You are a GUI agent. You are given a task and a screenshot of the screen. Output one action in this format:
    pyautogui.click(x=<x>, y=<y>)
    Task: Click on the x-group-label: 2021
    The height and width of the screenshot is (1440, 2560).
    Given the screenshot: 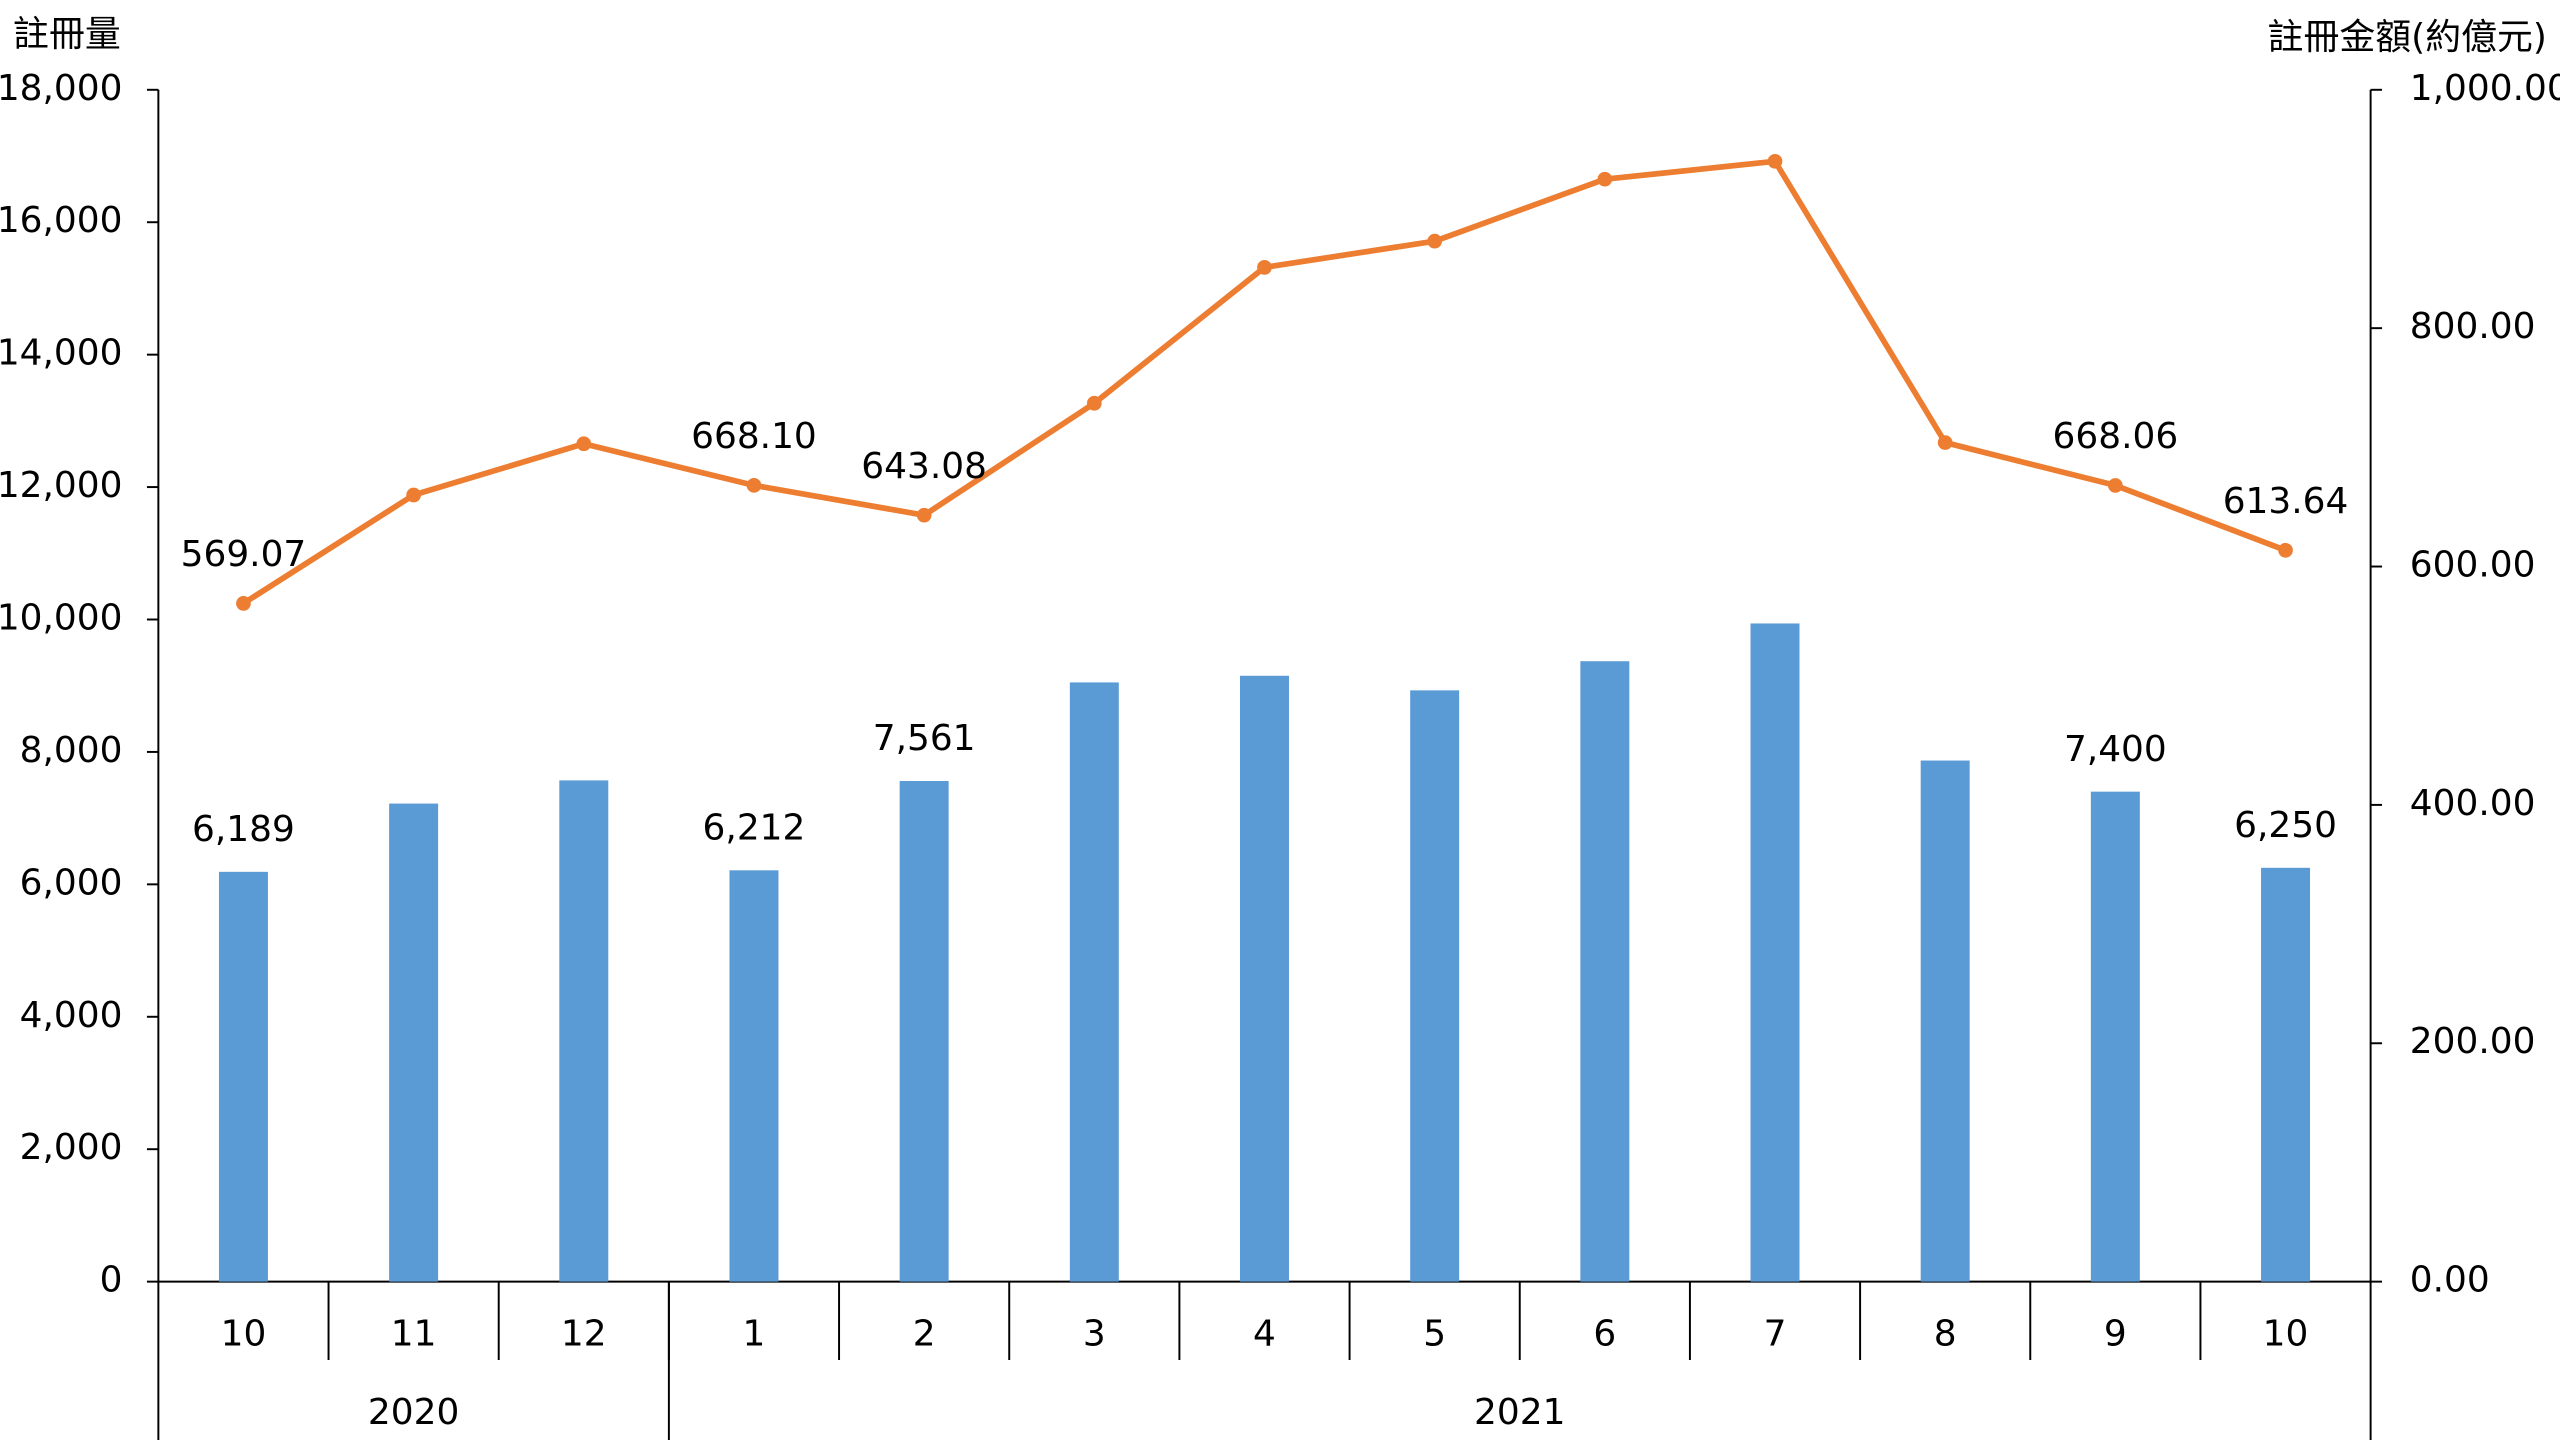 What is the action you would take?
    pyautogui.click(x=1519, y=1412)
    